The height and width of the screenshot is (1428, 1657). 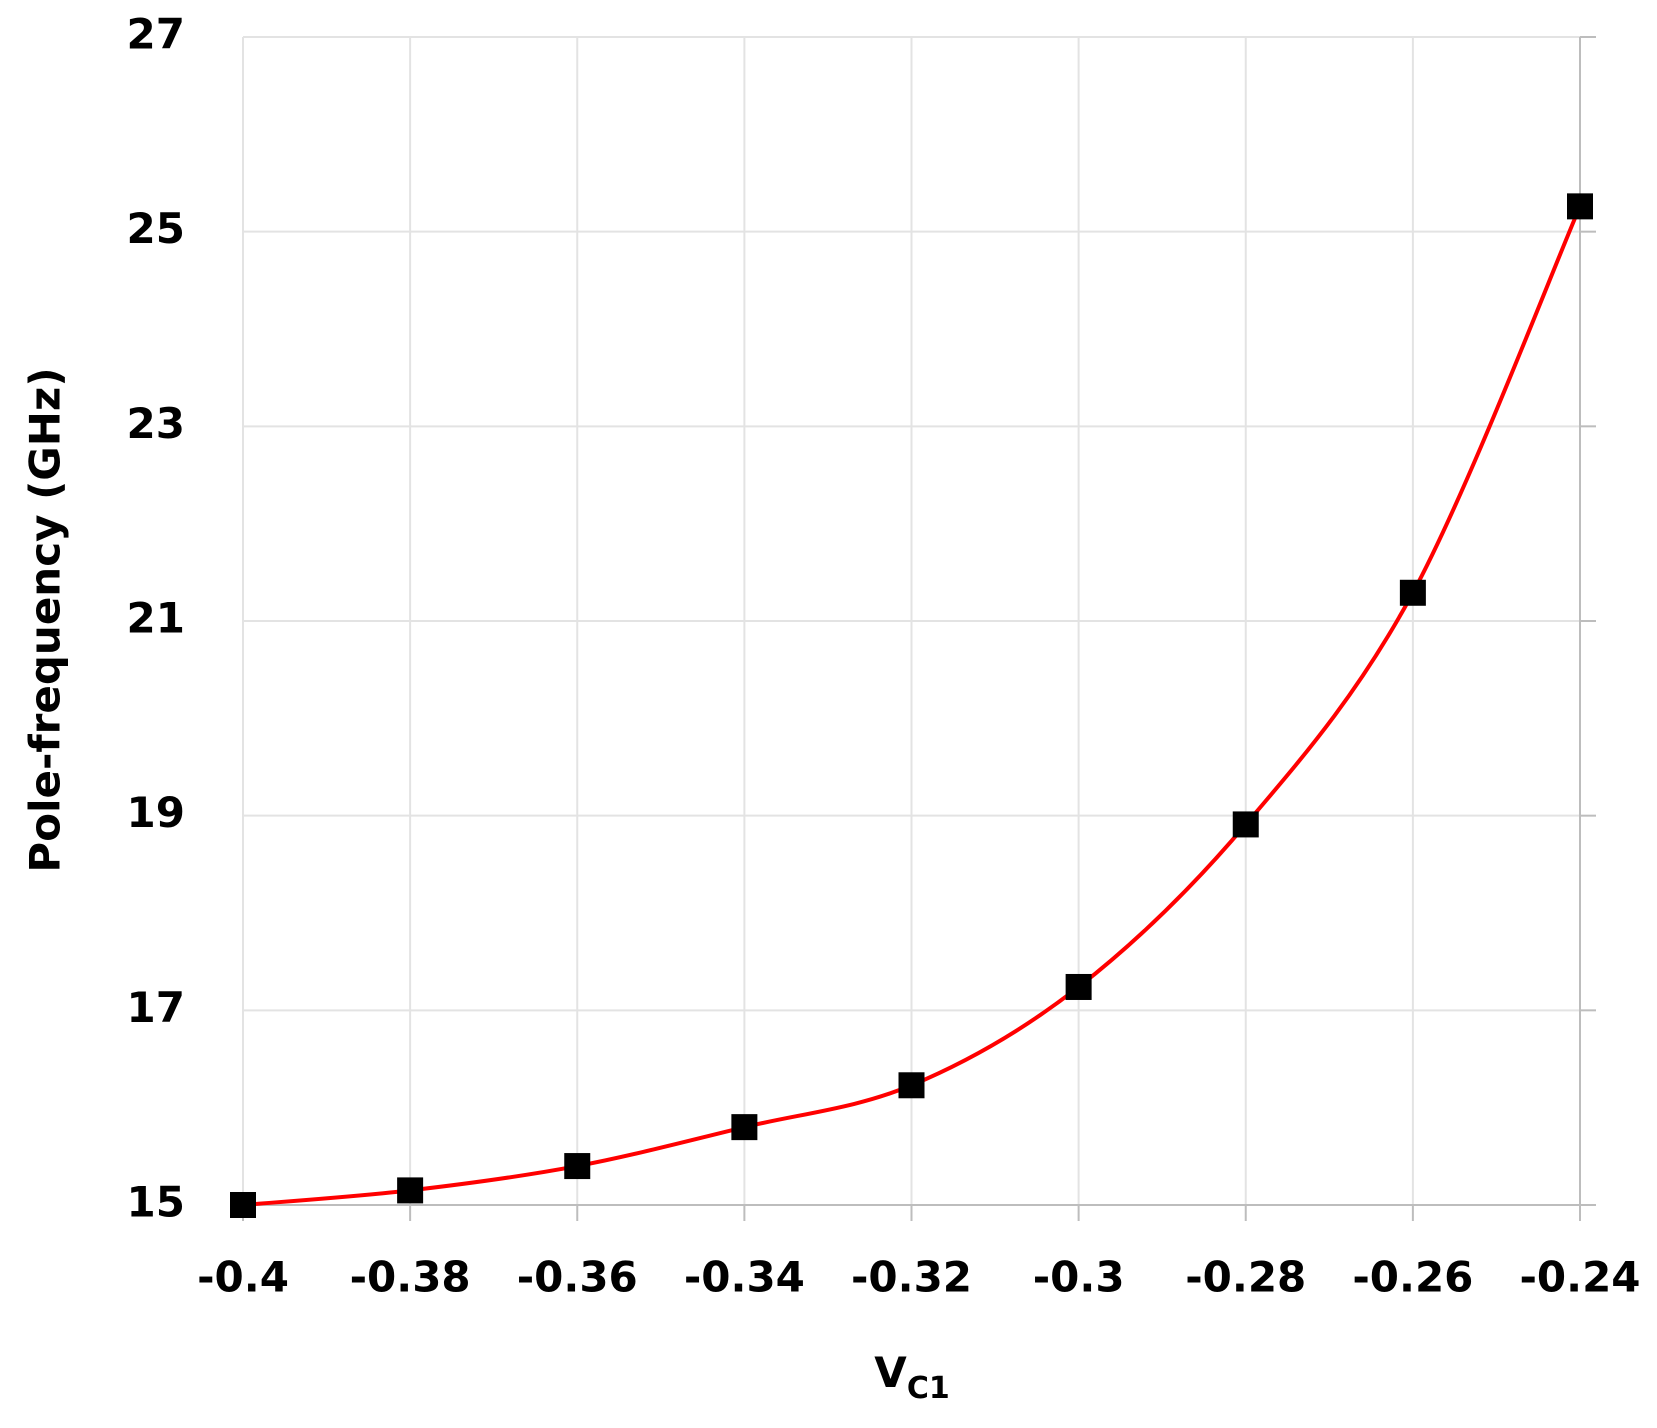 What do you see at coordinates (890, 1372) in the screenshot?
I see `x-axis-label-main: V` at bounding box center [890, 1372].